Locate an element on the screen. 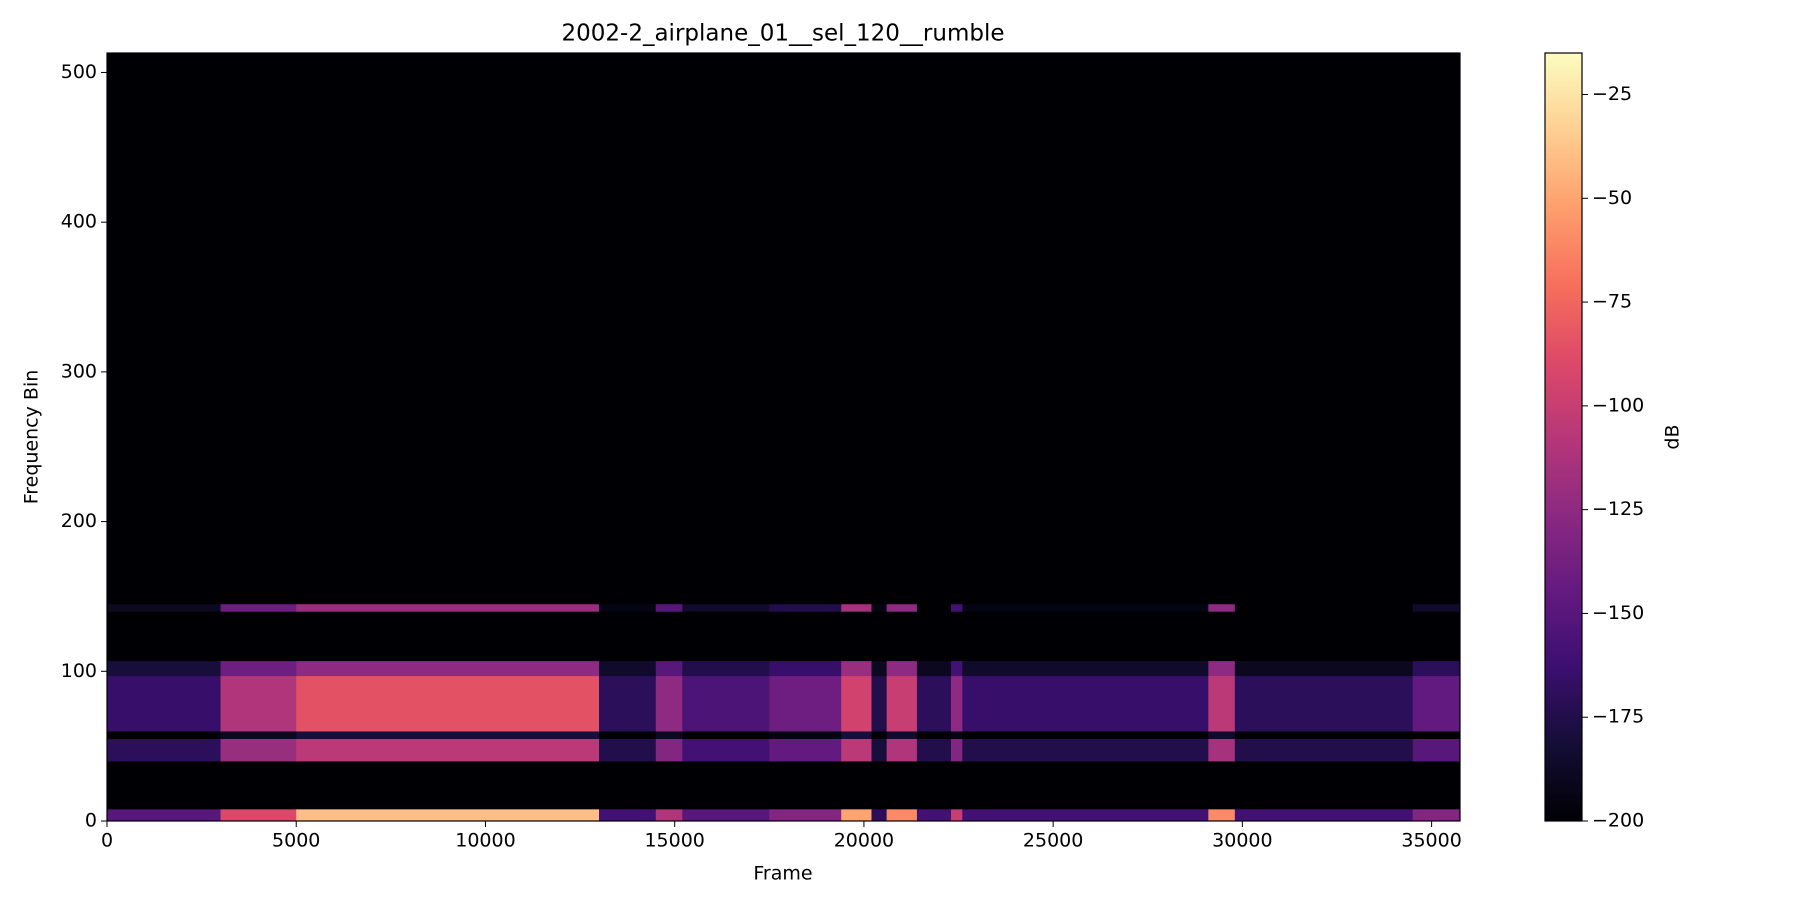 The width and height of the screenshot is (1800, 900). colorbar-tick-label: −125 is located at coordinates (1618, 509).